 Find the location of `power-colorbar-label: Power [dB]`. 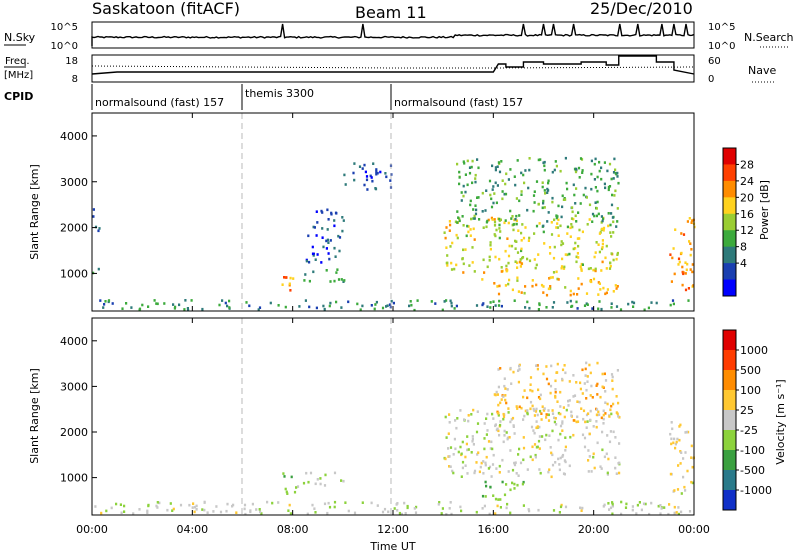

power-colorbar-label: Power [dB] is located at coordinates (764, 210).